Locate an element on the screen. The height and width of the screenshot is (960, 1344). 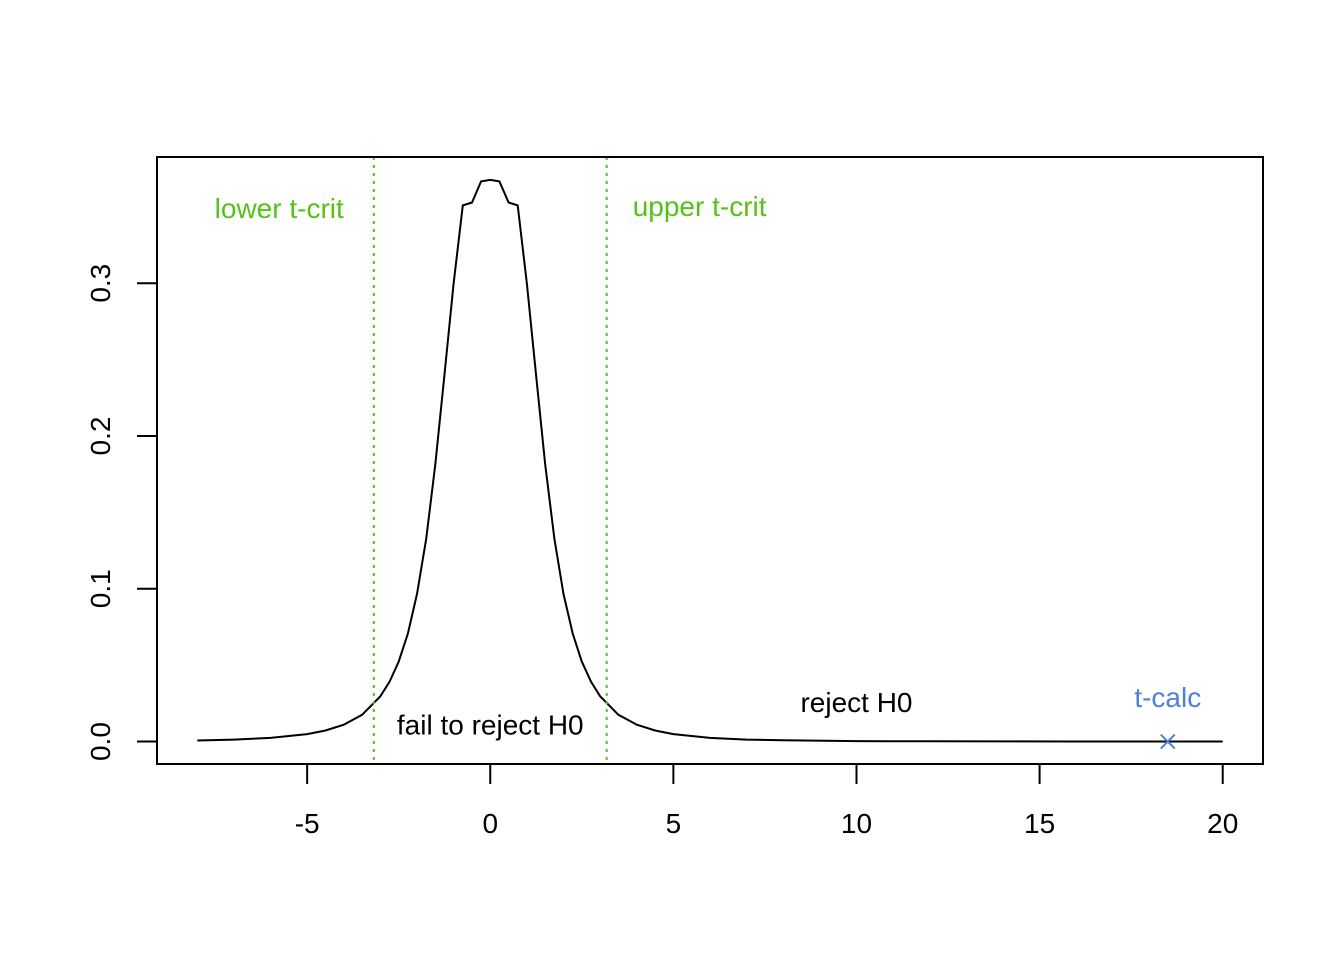
x-tick-label: -5 is located at coordinates (307, 823).